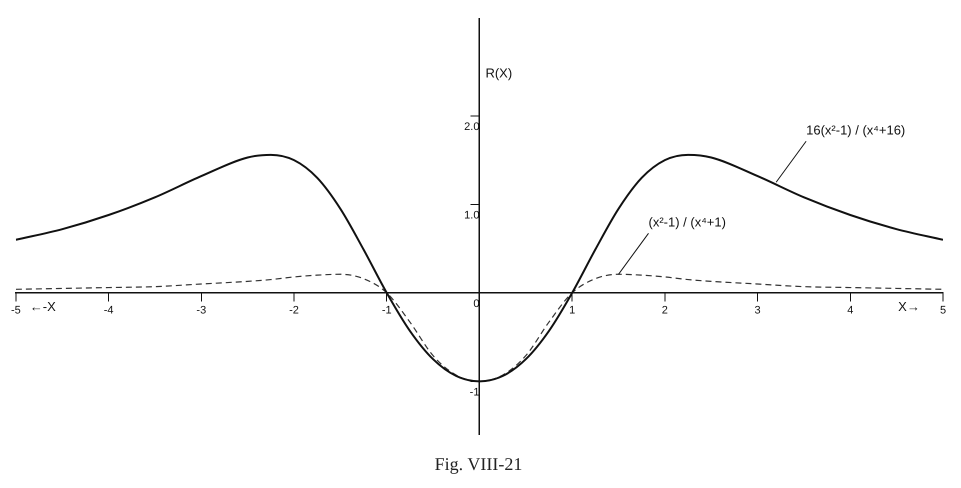  I want to click on x-tick-label: -4, so click(109, 310).